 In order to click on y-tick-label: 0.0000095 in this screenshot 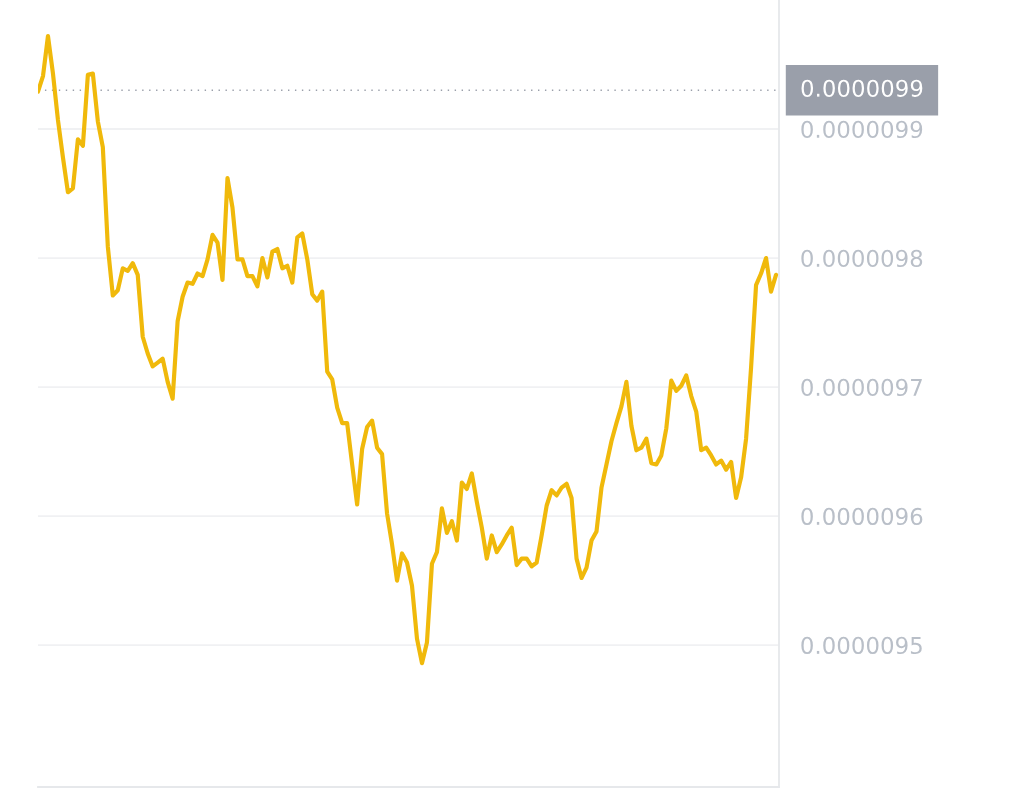, I will do `click(861, 645)`.